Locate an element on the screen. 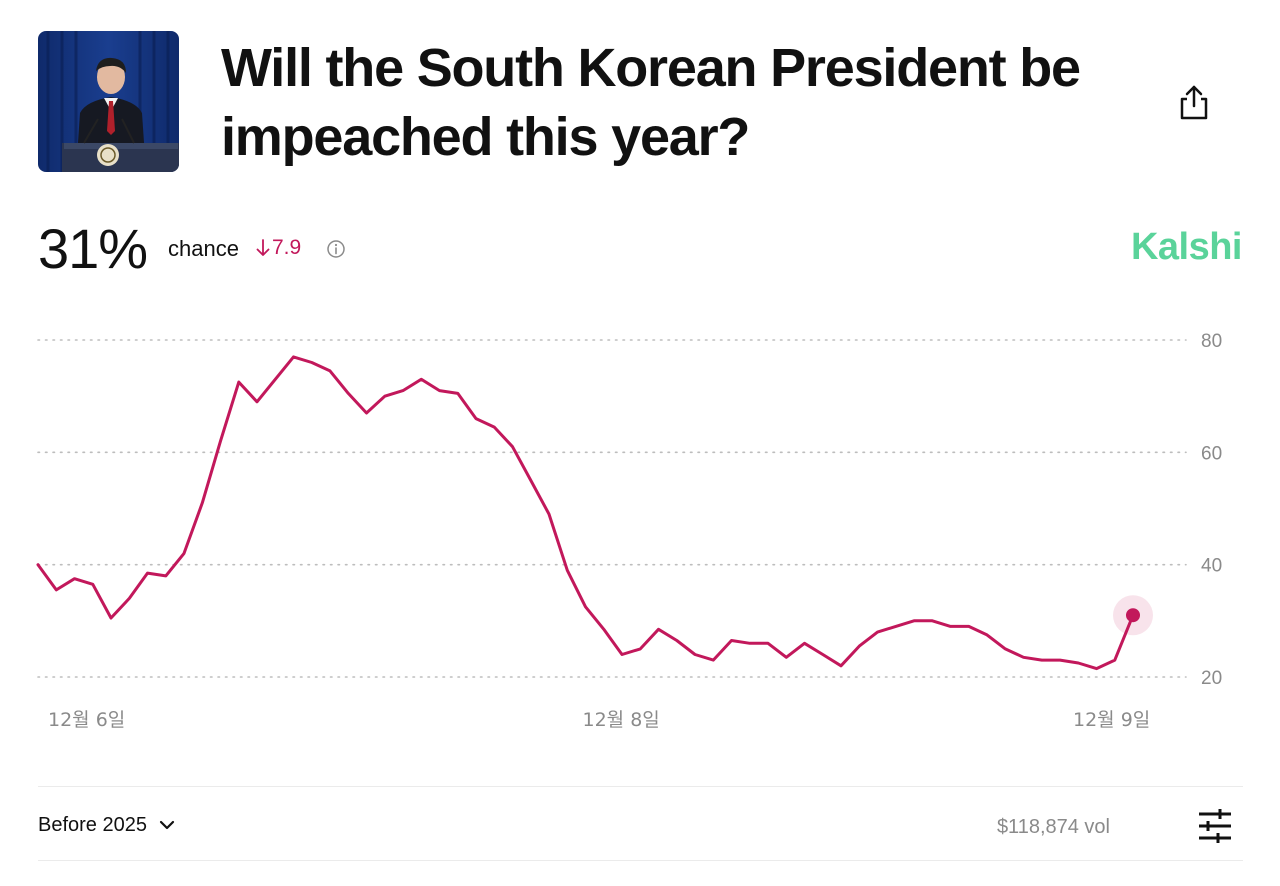 This screenshot has width=1280, height=886. x-tick-label: 12월 8일 is located at coordinates (621, 720).